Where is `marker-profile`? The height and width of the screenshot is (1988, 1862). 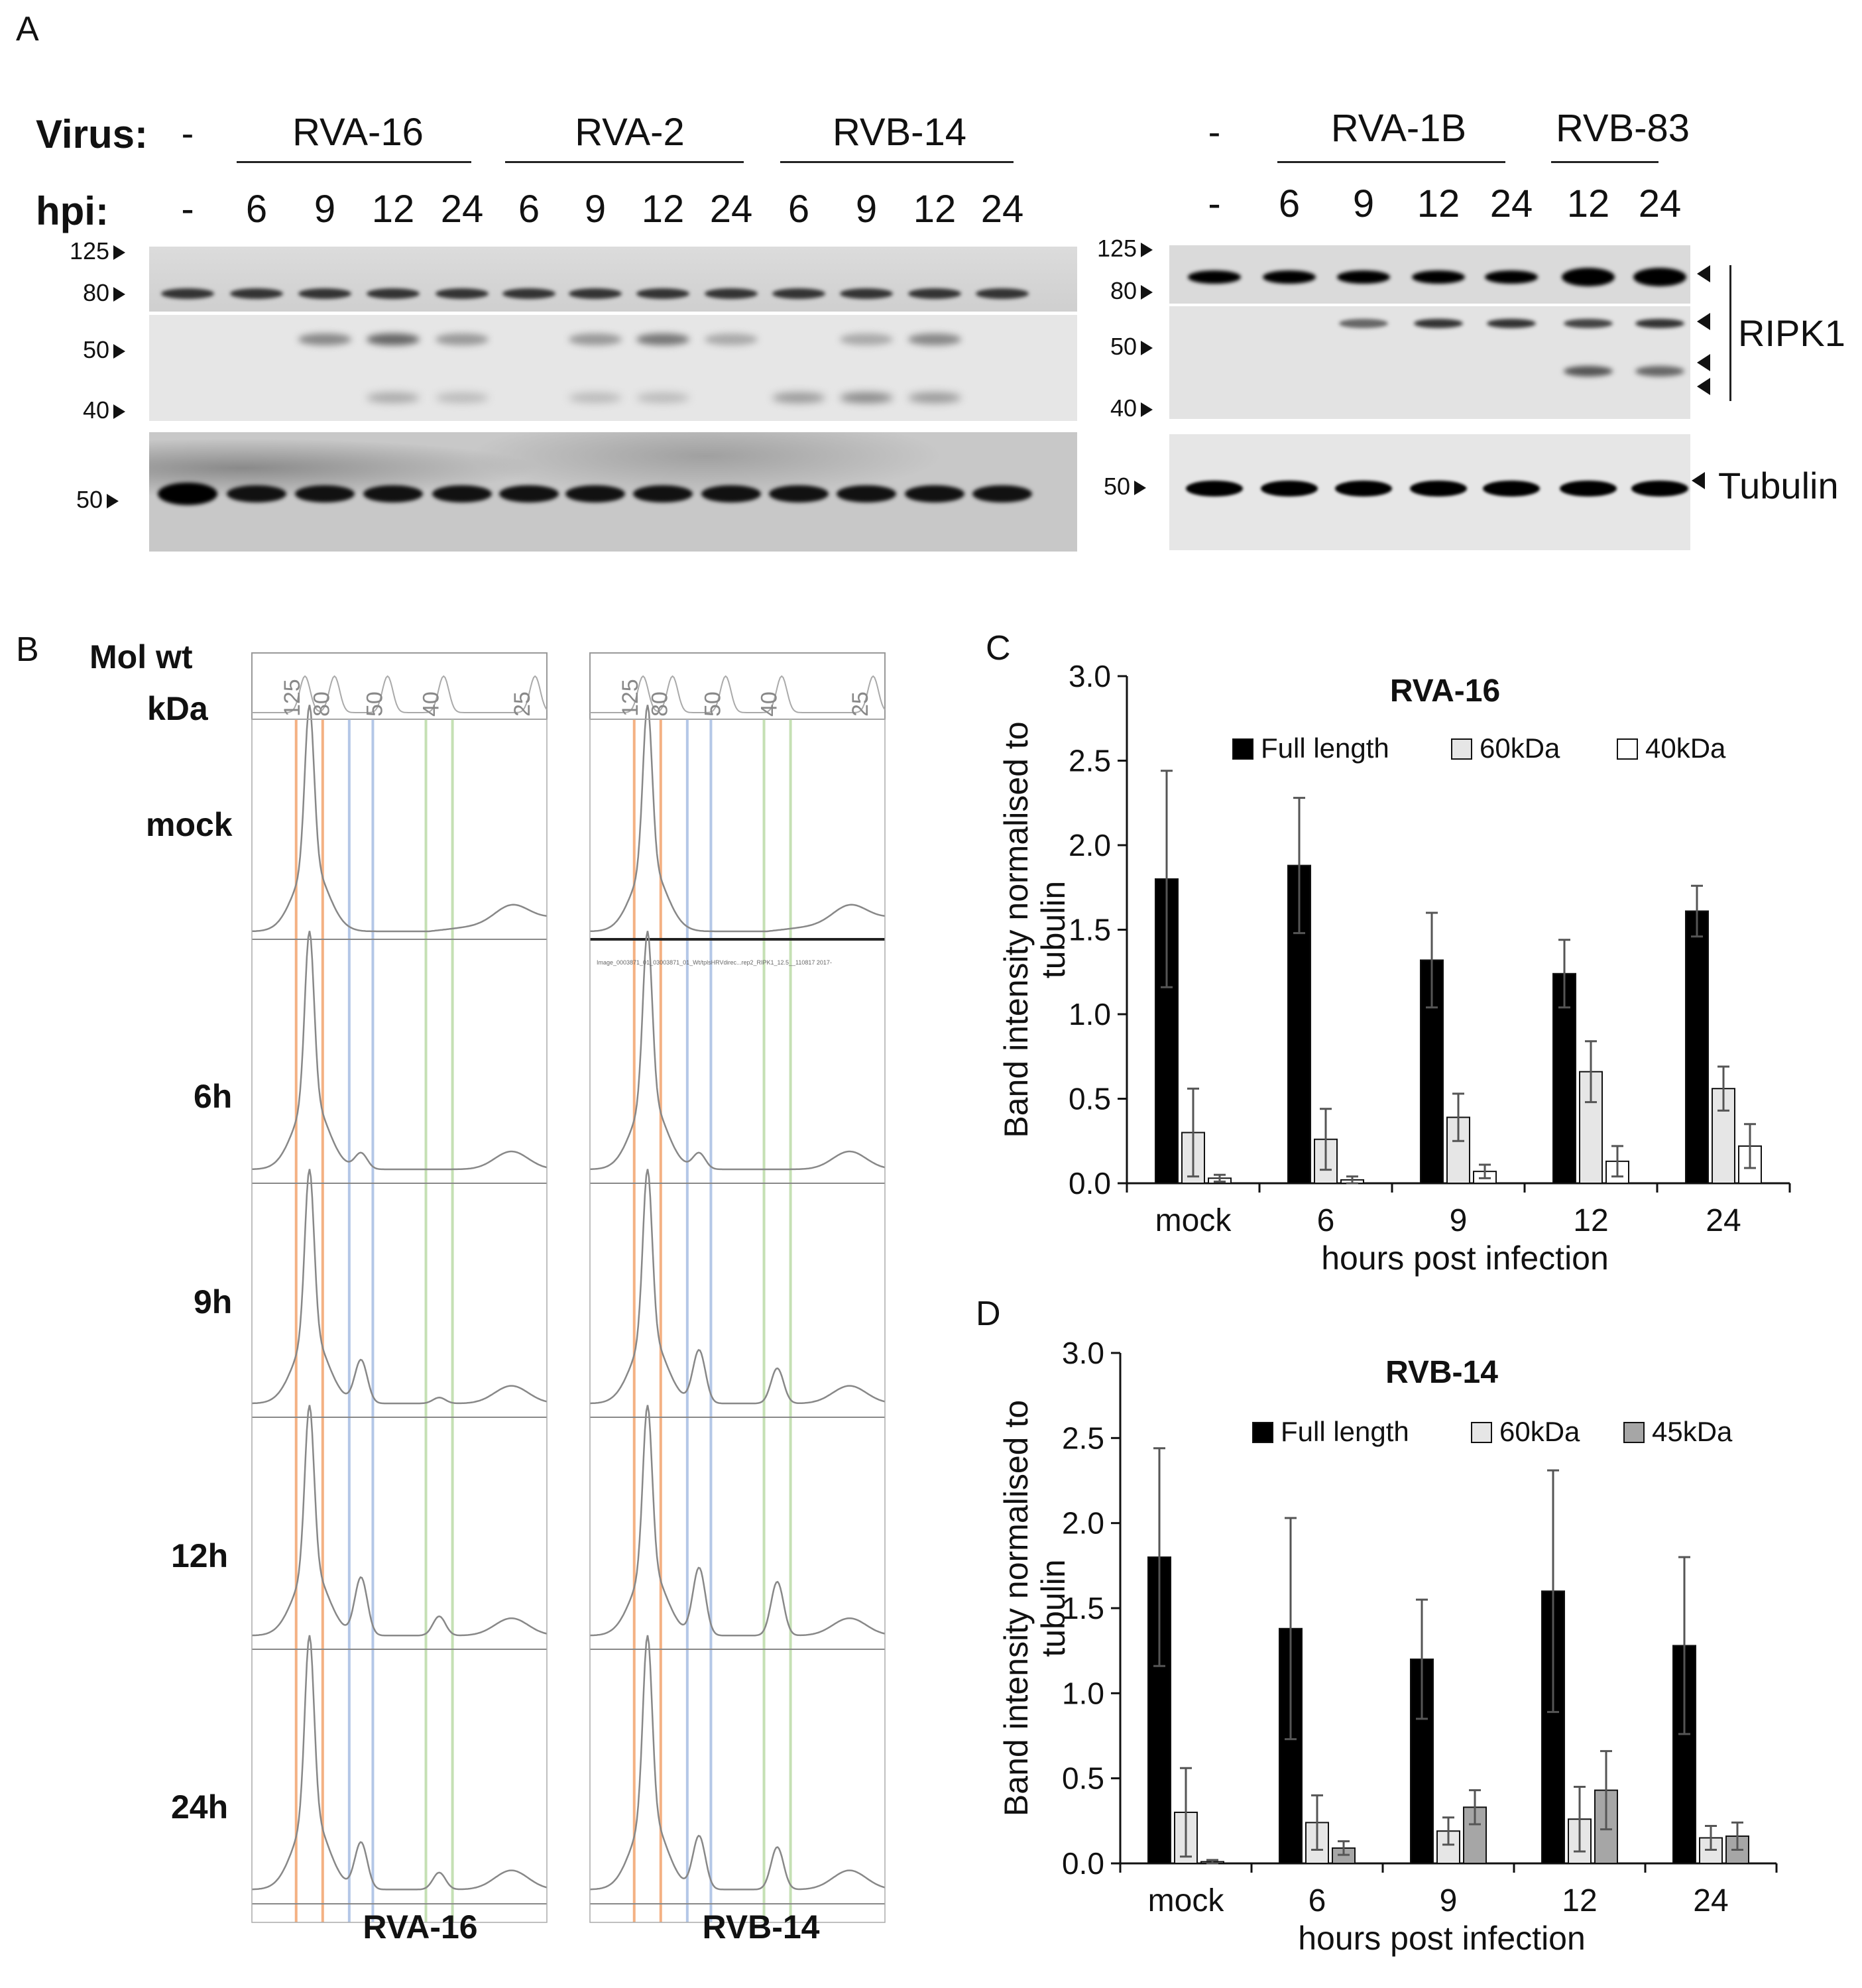 marker-profile is located at coordinates (738, 694).